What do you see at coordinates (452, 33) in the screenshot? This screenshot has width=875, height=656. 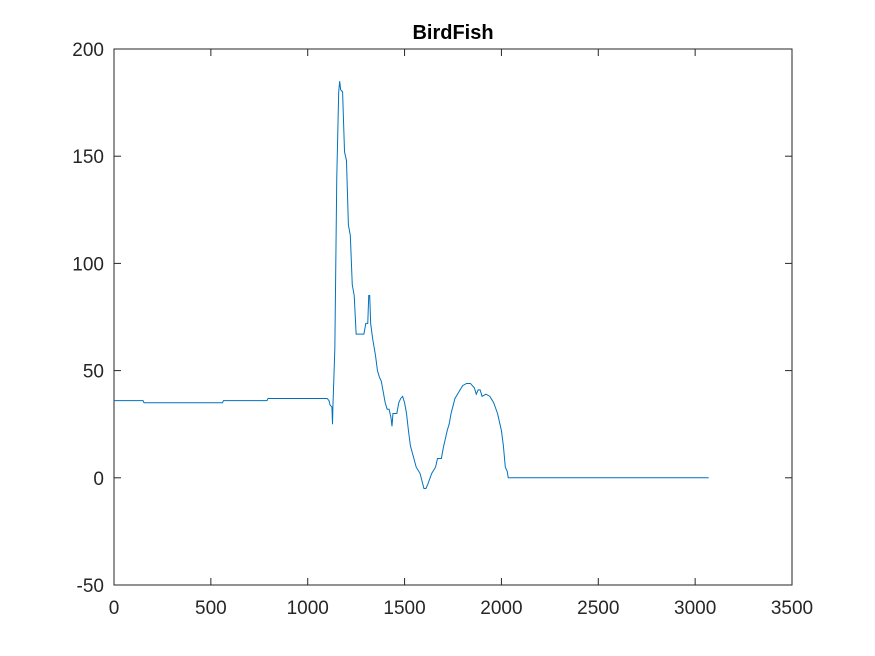 I see `chart-title: BirdFish` at bounding box center [452, 33].